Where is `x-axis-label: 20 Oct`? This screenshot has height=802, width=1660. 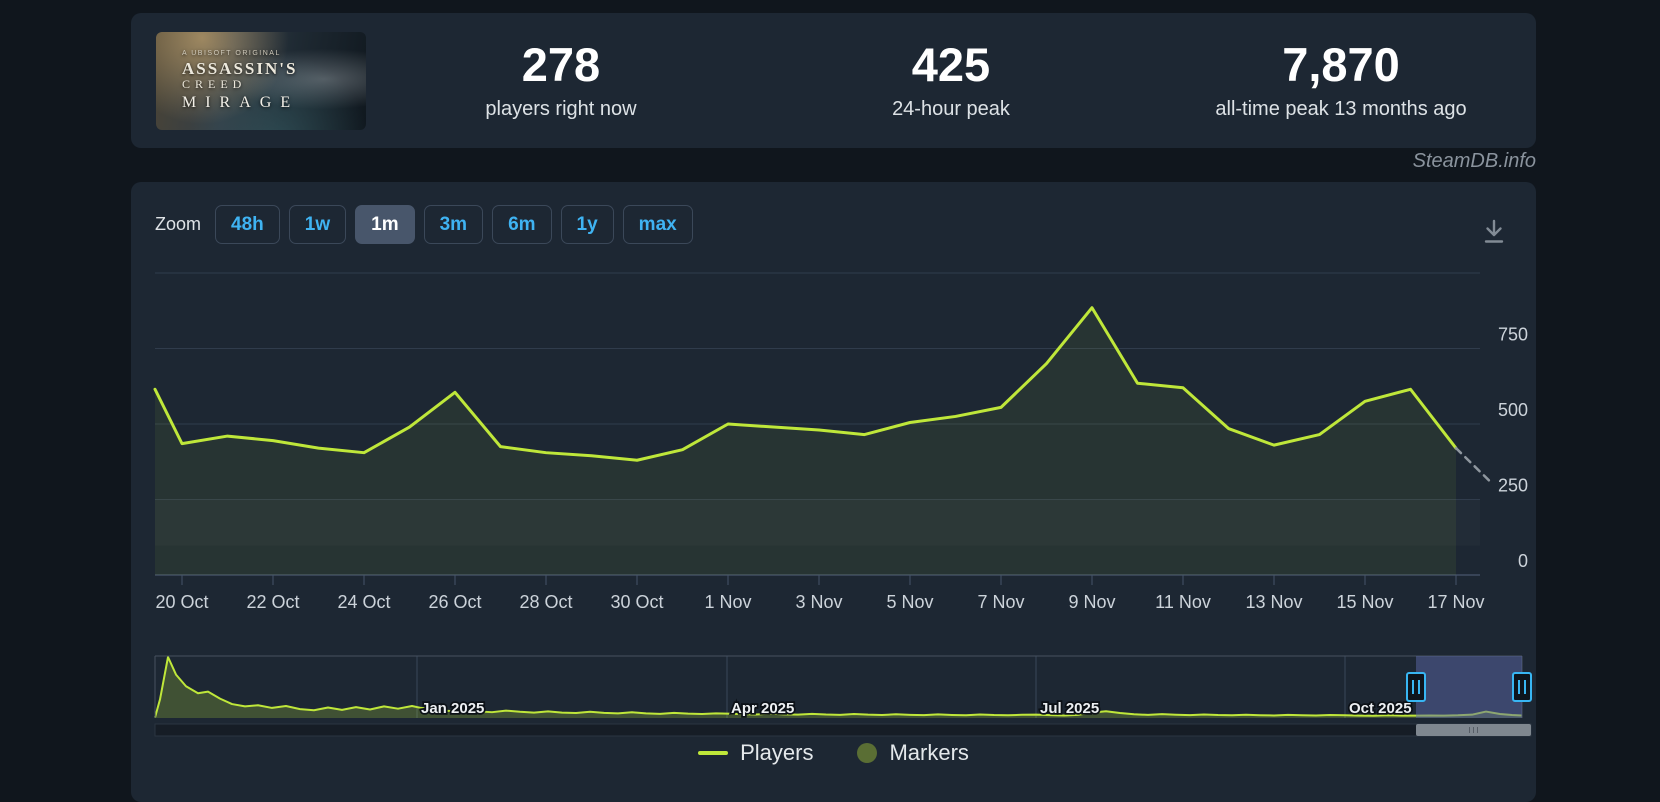 x-axis-label: 20 Oct is located at coordinates (181, 602).